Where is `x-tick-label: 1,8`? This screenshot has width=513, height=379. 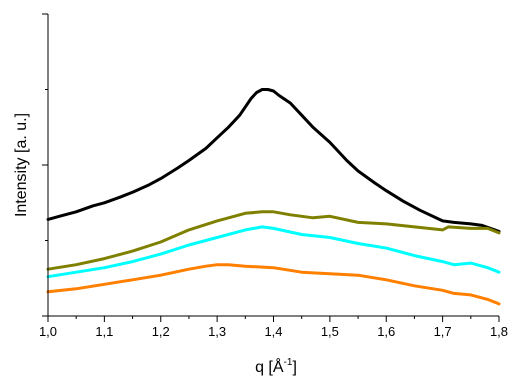 x-tick-label: 1,8 is located at coordinates (499, 331).